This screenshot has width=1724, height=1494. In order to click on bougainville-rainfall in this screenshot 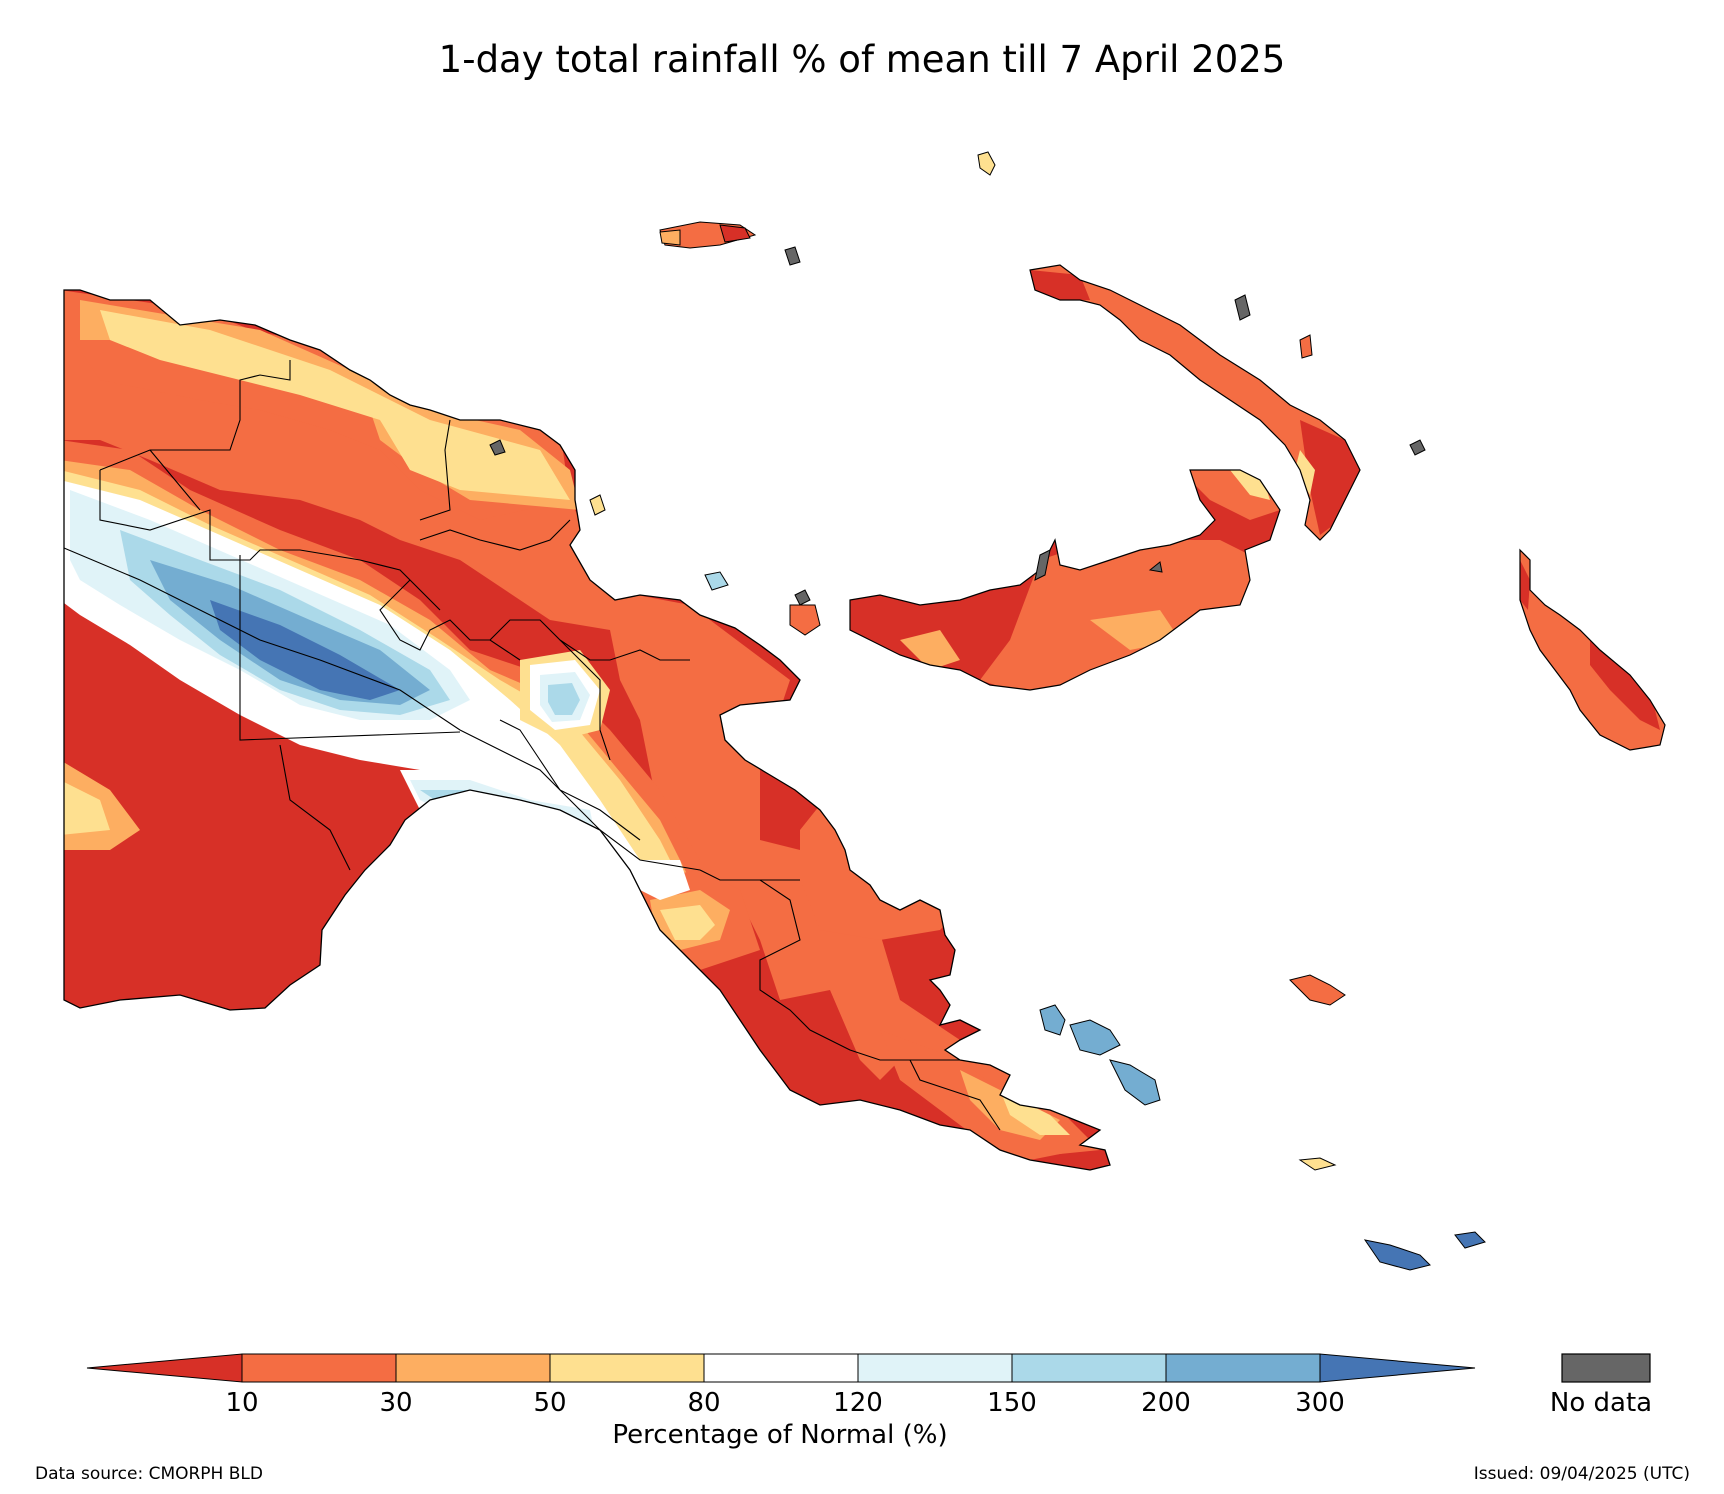, I will do `click(1592, 650)`.